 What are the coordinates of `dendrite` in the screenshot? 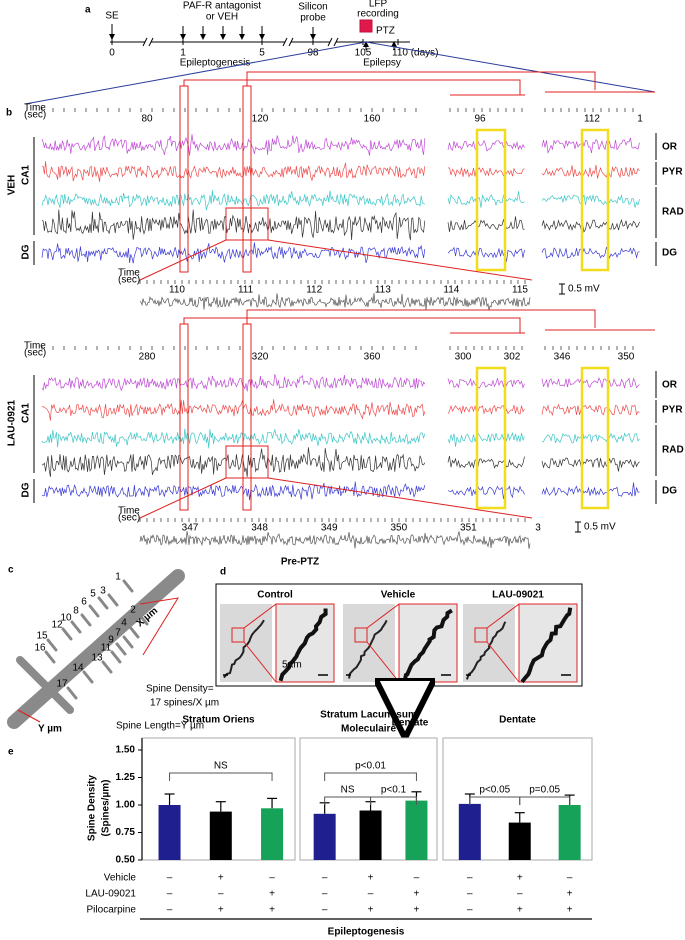 It's located at (96, 649).